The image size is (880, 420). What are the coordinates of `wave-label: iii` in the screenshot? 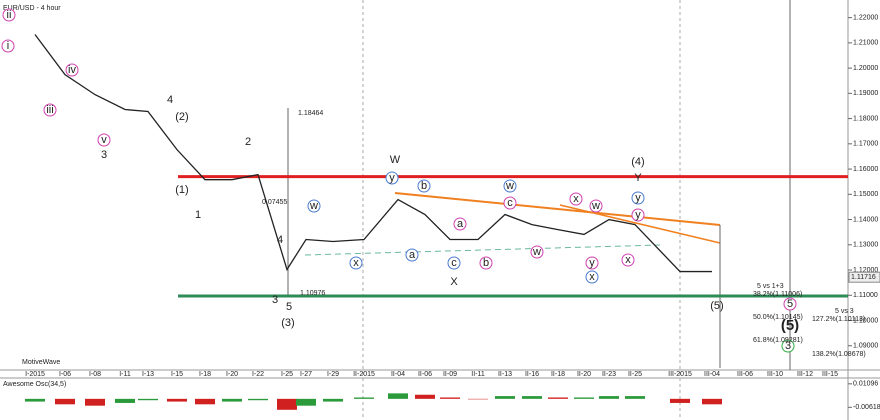 It's located at (49, 110).